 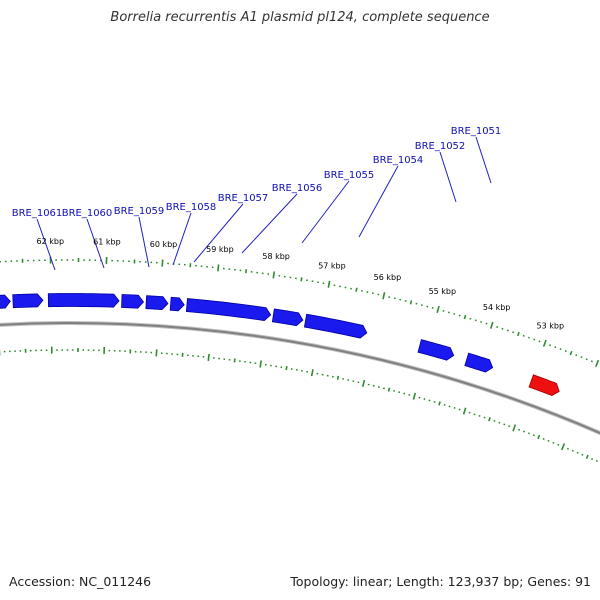 What do you see at coordinates (107, 241) in the screenshot?
I see `kbp-label: 61 kbp` at bounding box center [107, 241].